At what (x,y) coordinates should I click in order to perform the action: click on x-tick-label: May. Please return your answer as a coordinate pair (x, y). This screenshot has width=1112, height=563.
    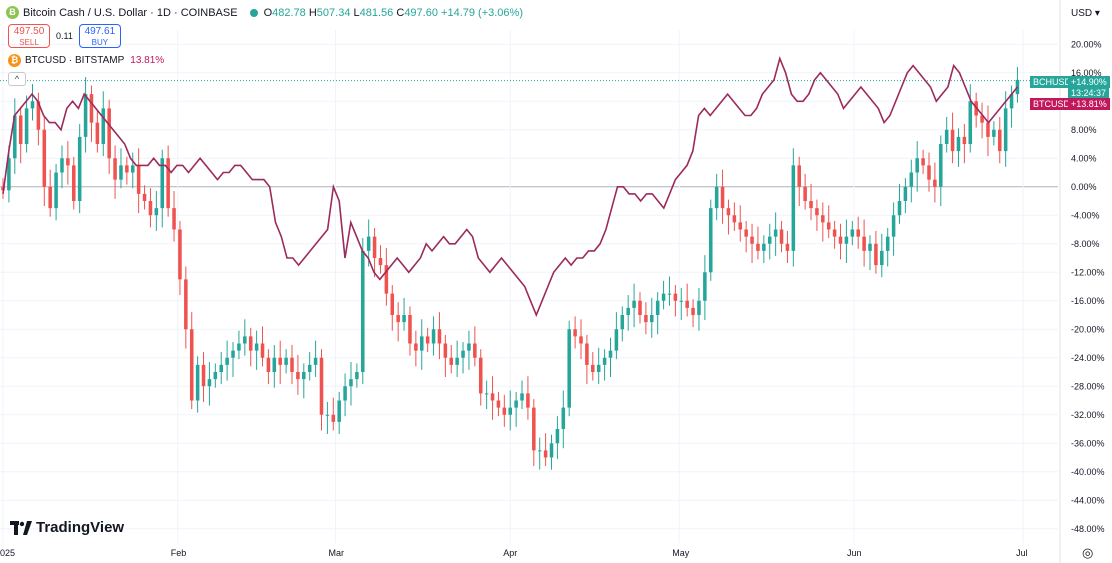
    Looking at the image, I should click on (681, 553).